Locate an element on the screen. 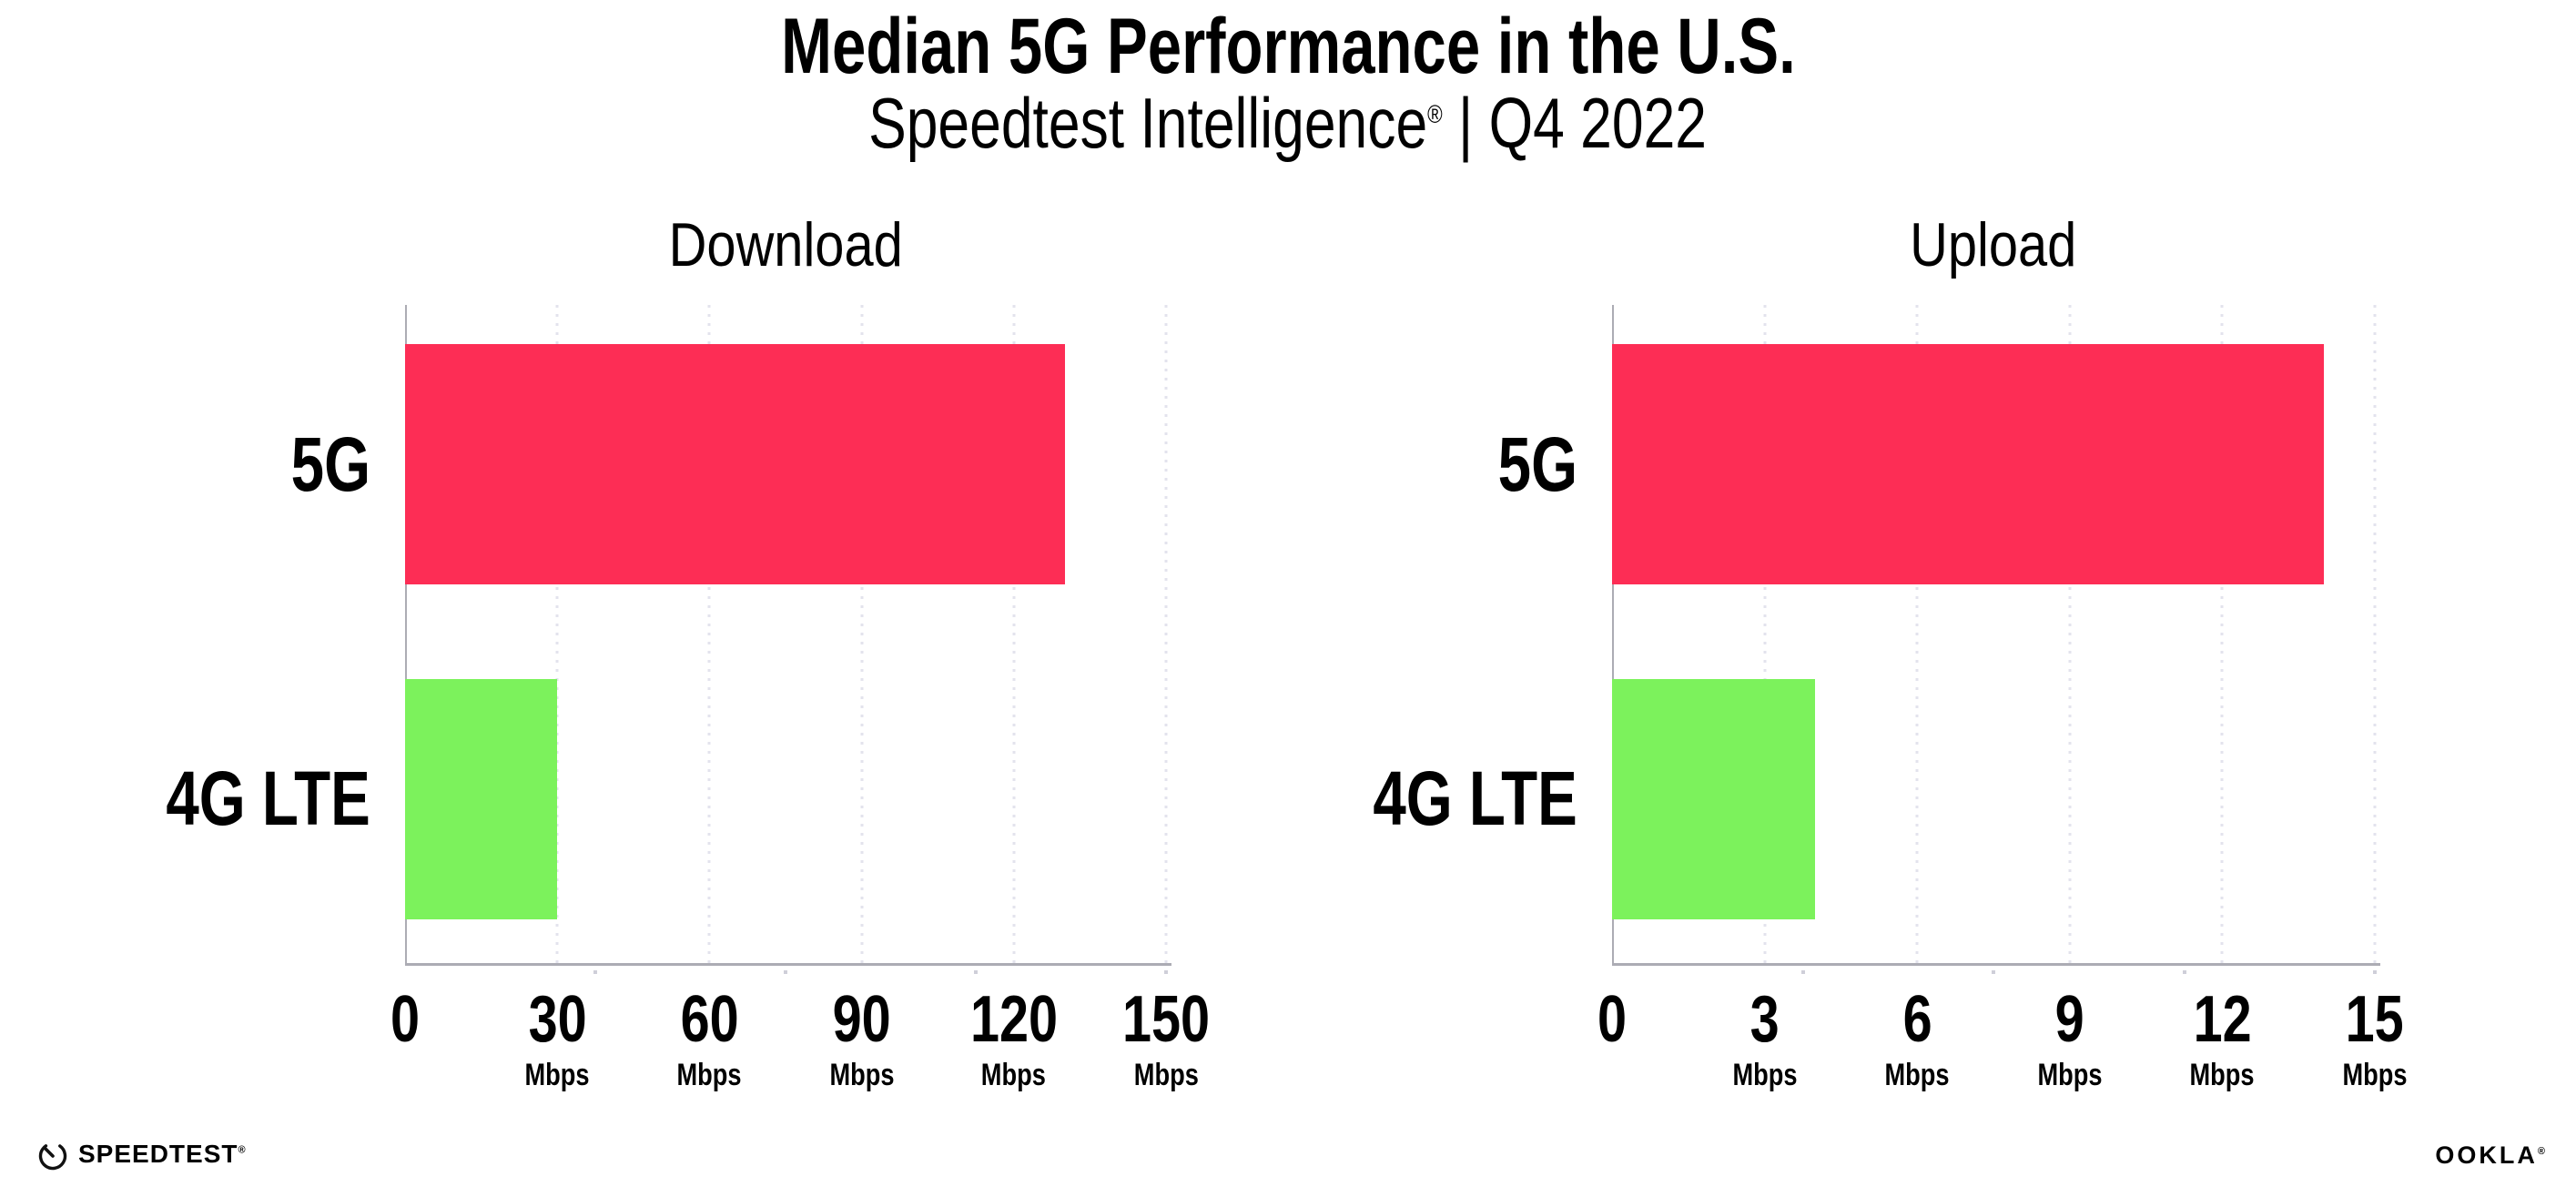 This screenshot has height=1197, width=2576. registered-mark: ® is located at coordinates (1435, 114).